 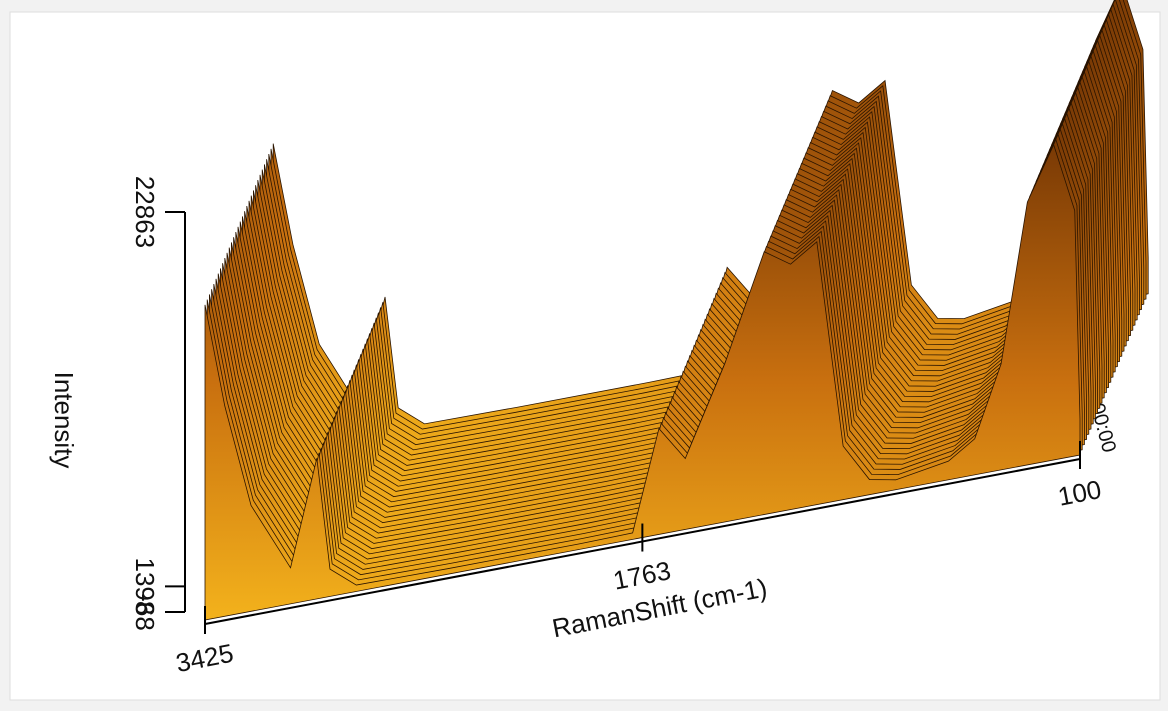 What do you see at coordinates (145, 212) in the screenshot?
I see `z-tick-label: 22863` at bounding box center [145, 212].